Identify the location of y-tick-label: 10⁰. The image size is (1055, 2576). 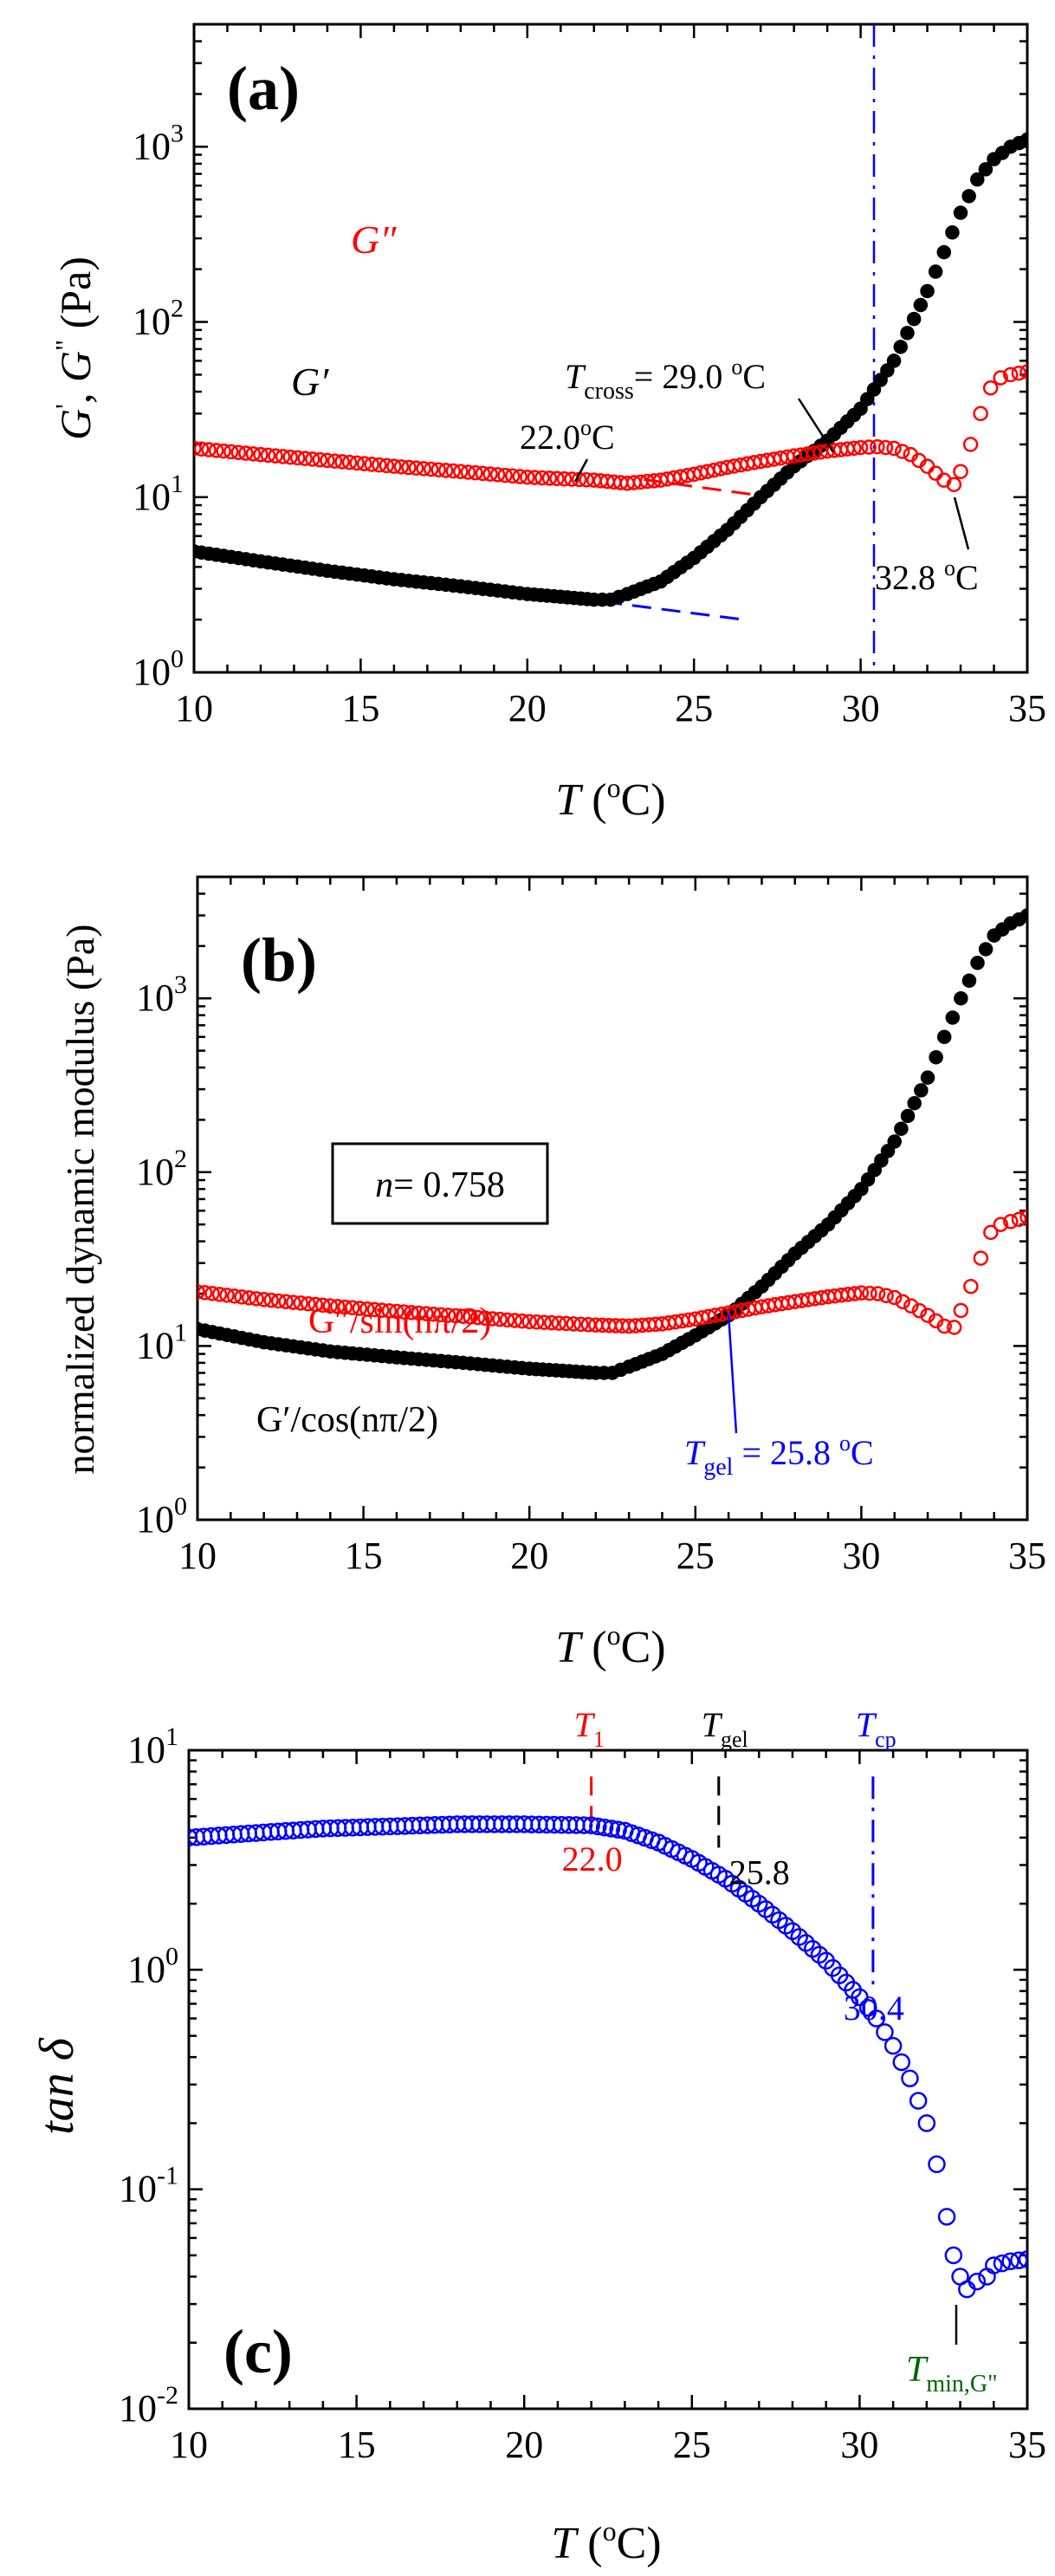
(152, 1966).